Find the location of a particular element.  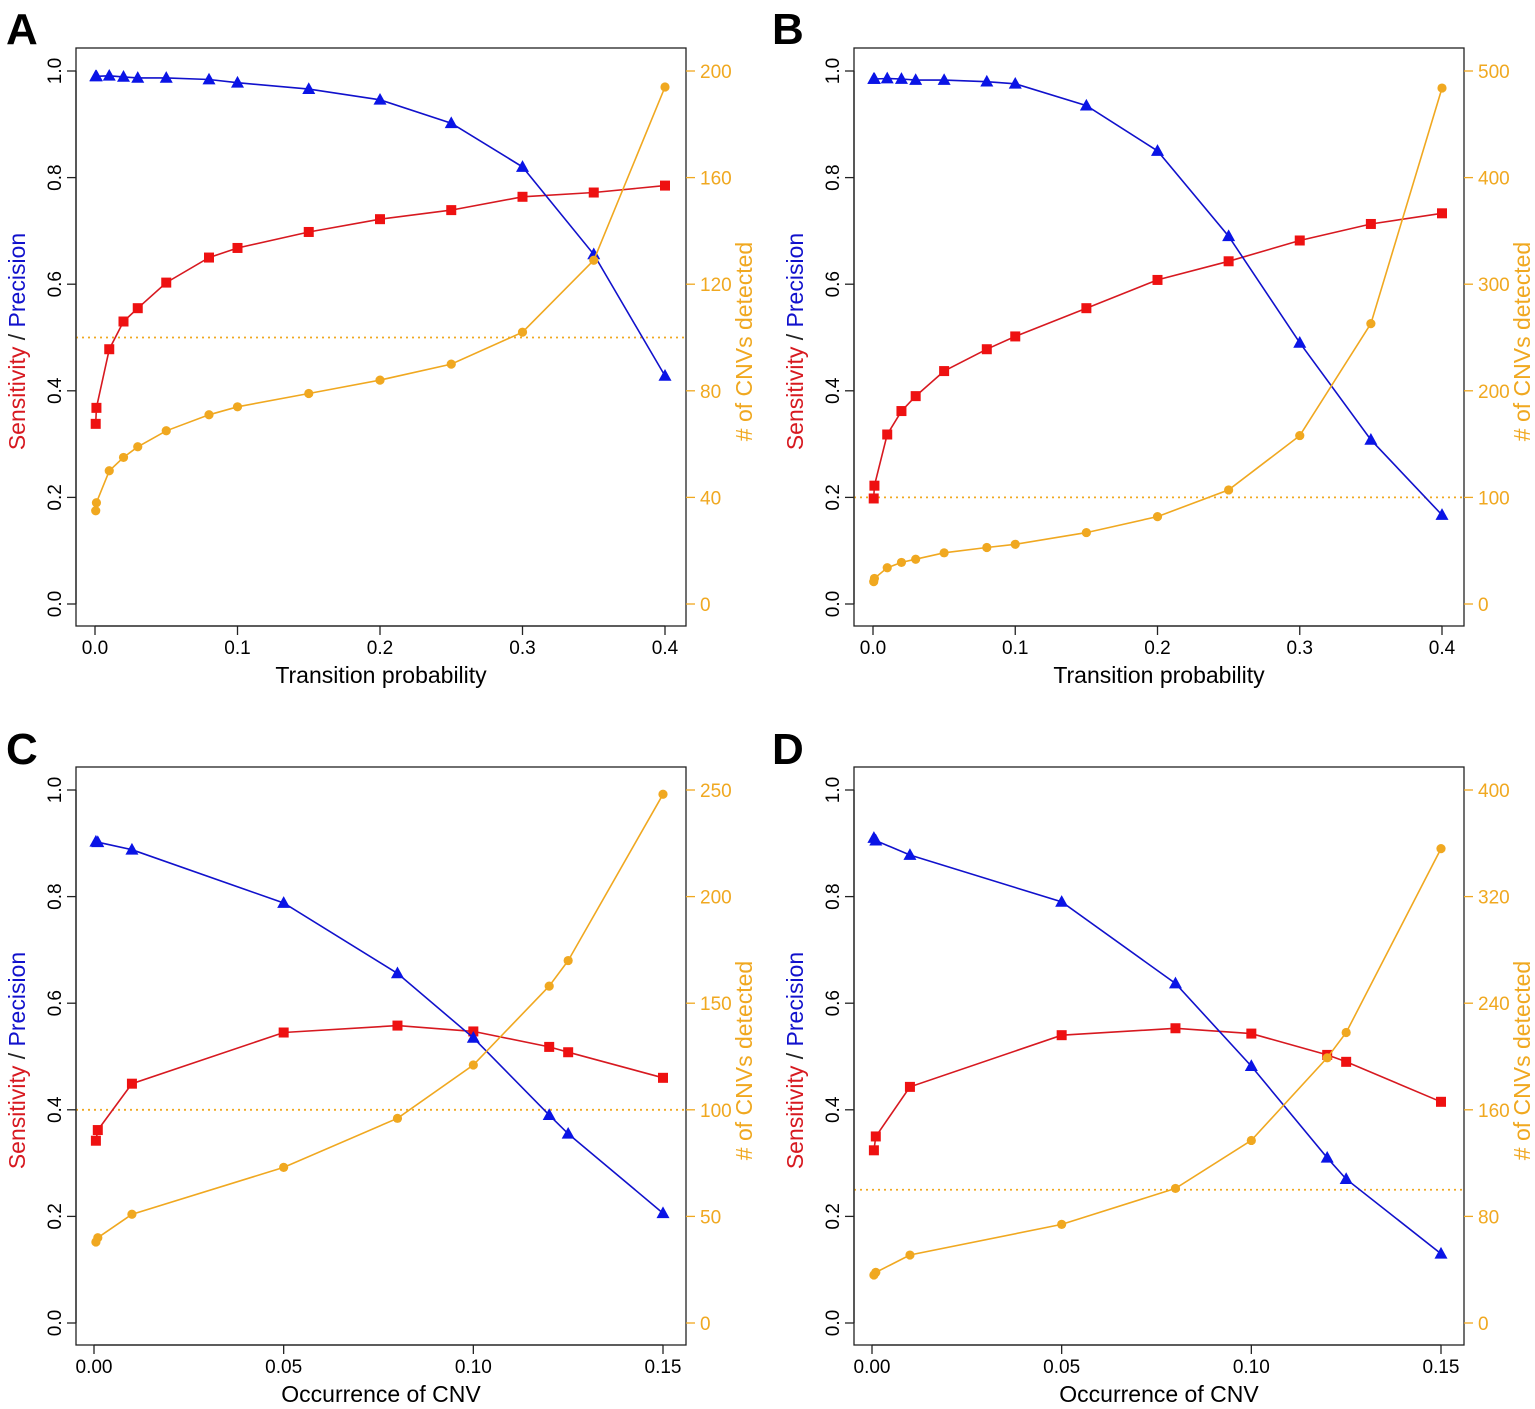

right-y-tick-label: 120 is located at coordinates (716, 285).